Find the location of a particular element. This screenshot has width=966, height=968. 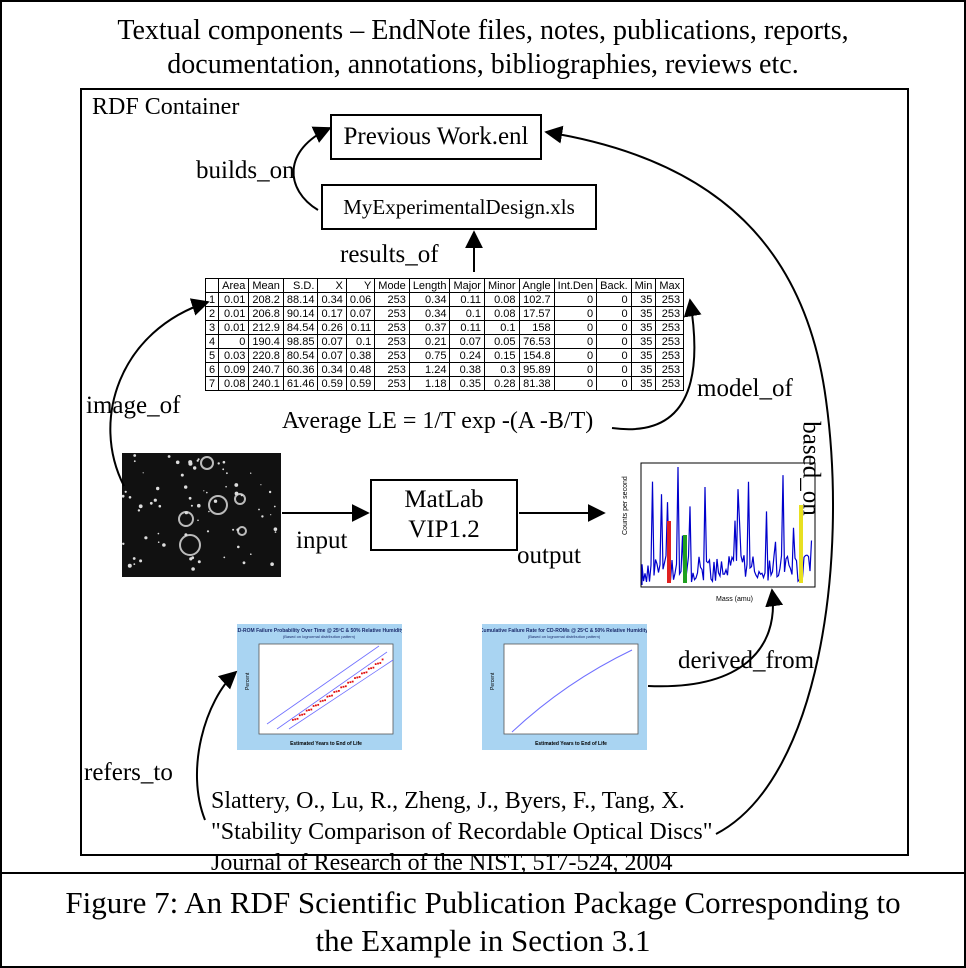

sheet-cell: 0.17 is located at coordinates (332, 313).